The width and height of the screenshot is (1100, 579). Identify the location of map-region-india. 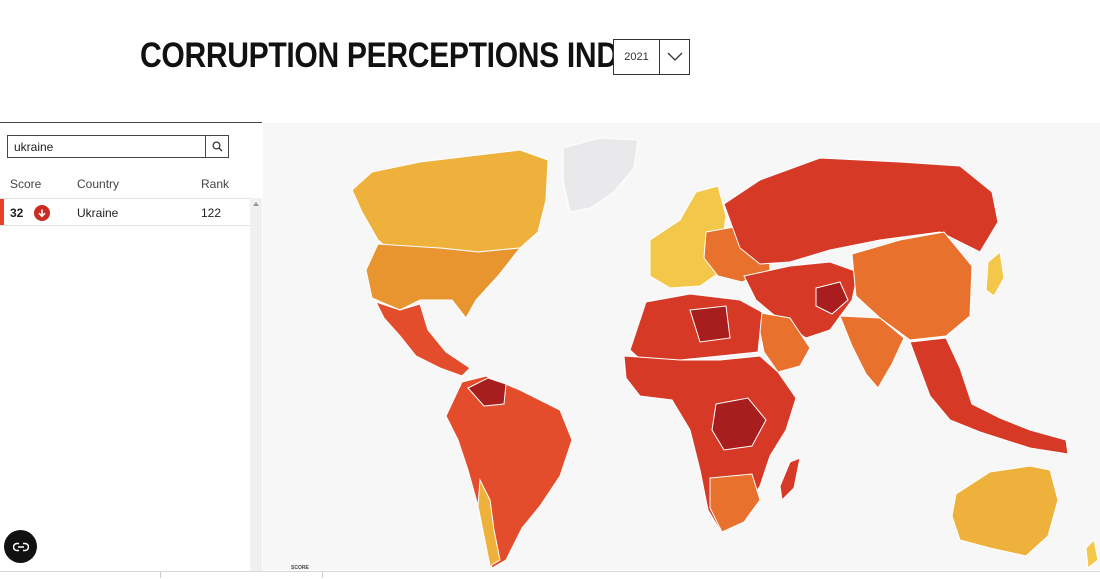
(872, 352).